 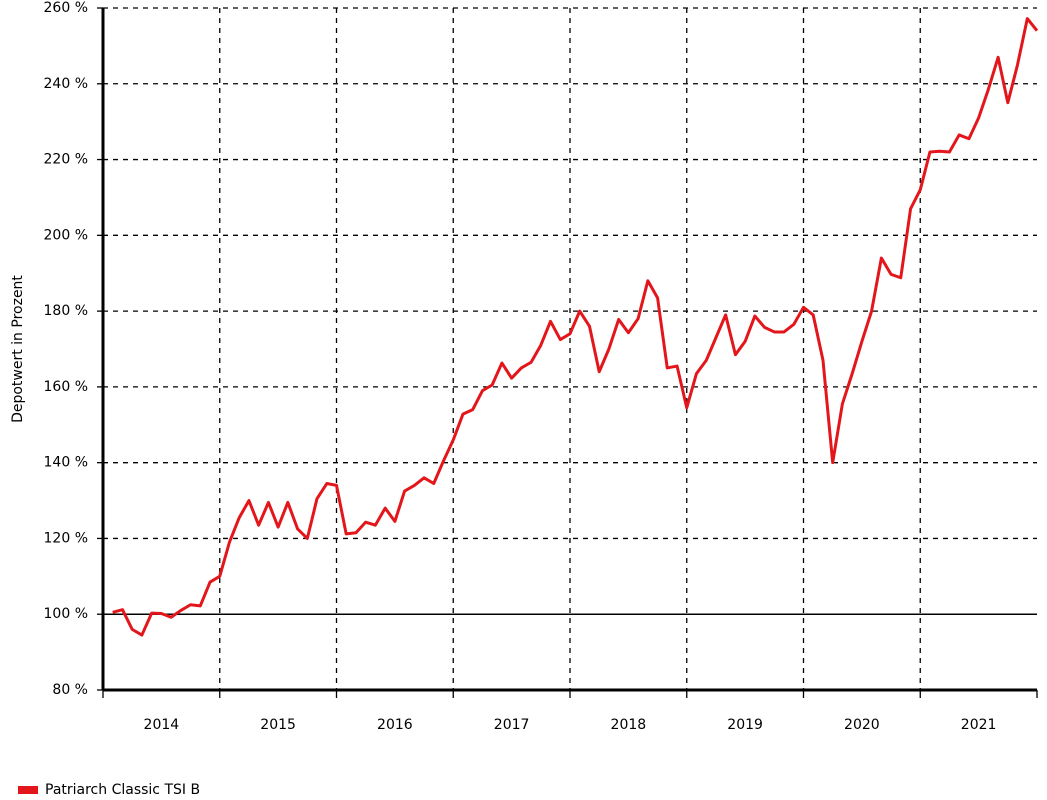 I want to click on x-tick-label: 2015, so click(x=278, y=725).